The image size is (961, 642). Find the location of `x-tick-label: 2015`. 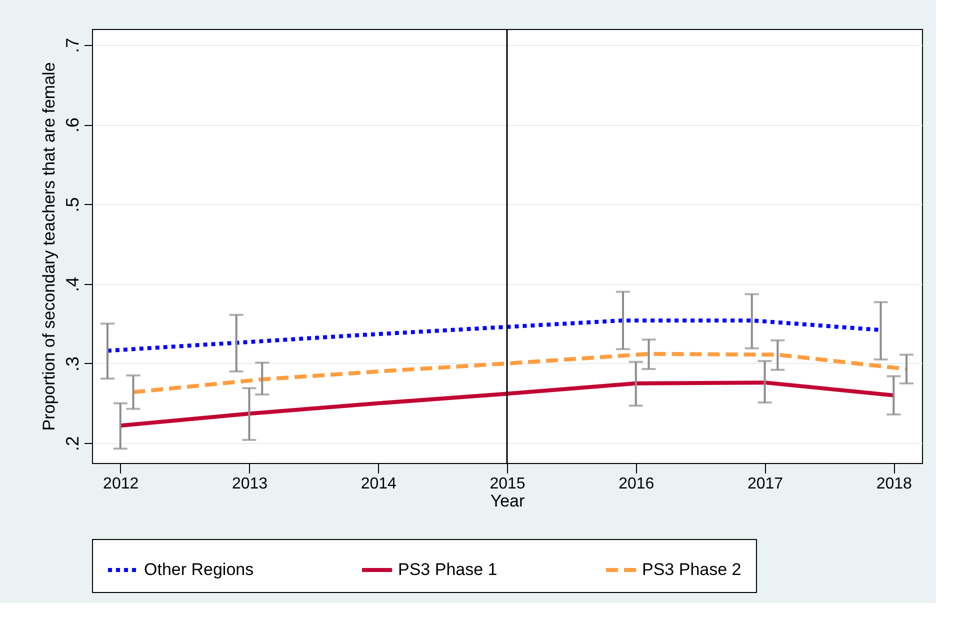

x-tick-label: 2015 is located at coordinates (508, 484).